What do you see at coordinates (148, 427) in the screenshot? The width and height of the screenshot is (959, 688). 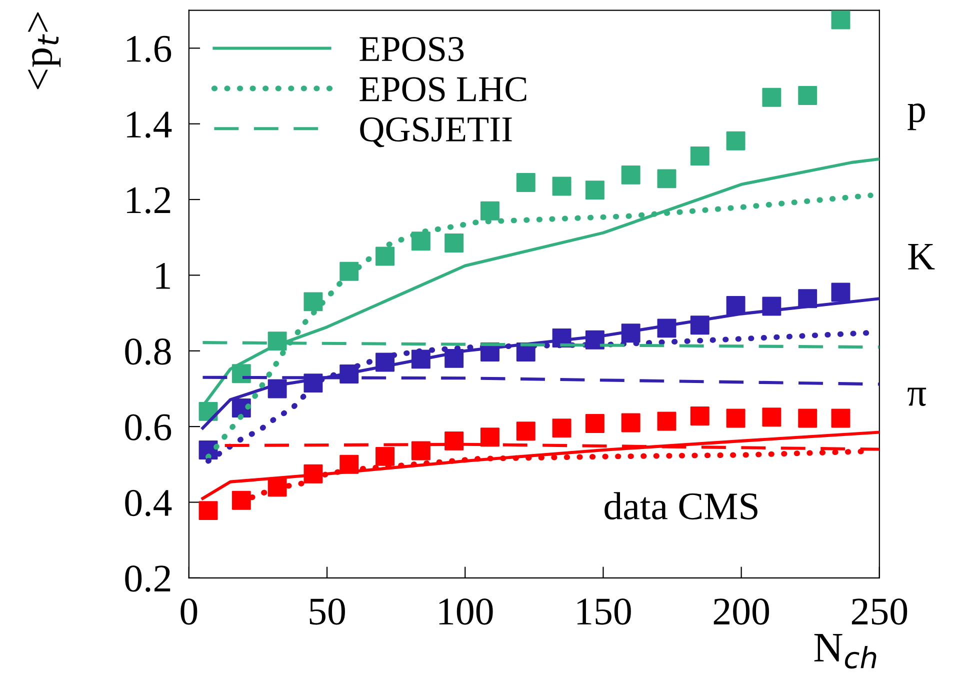 I see `y-tick-label: 0.6` at bounding box center [148, 427].